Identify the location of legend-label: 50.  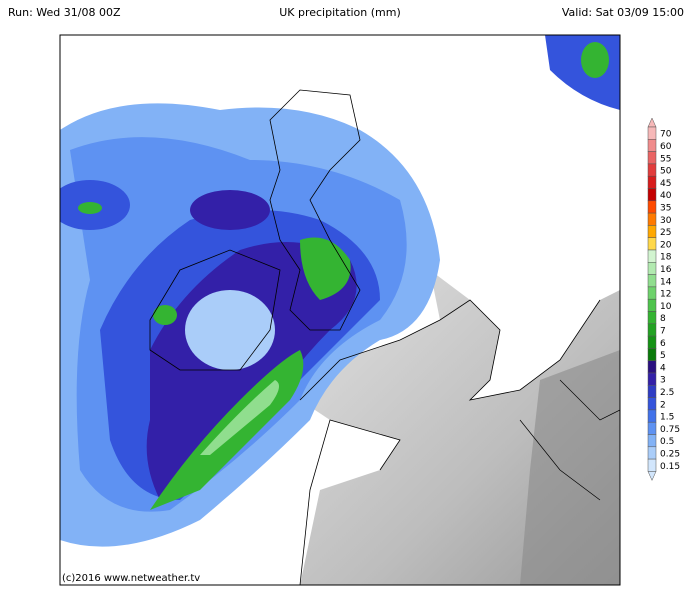
(666, 172).